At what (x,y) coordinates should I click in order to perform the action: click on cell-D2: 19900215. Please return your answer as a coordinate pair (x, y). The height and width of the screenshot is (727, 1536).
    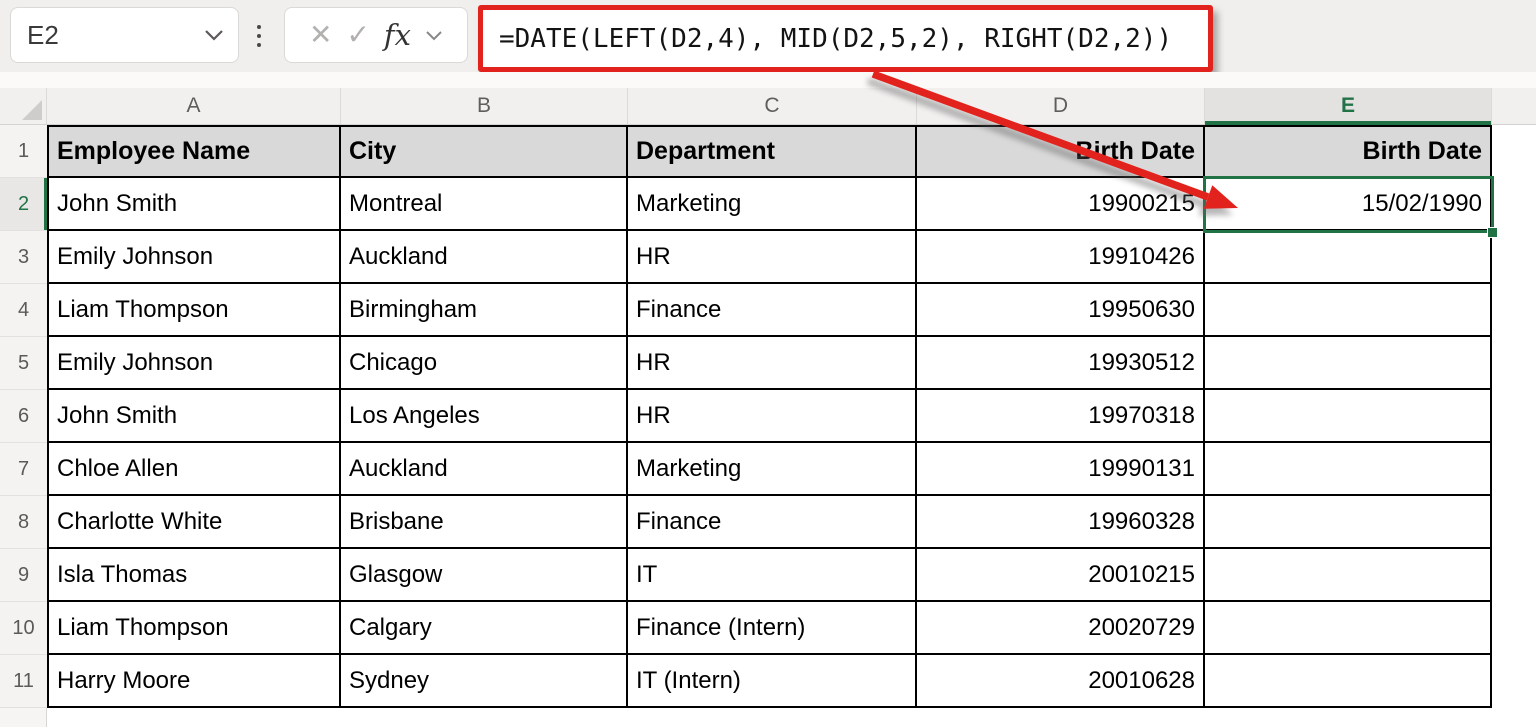
    Looking at the image, I should click on (1061, 204).